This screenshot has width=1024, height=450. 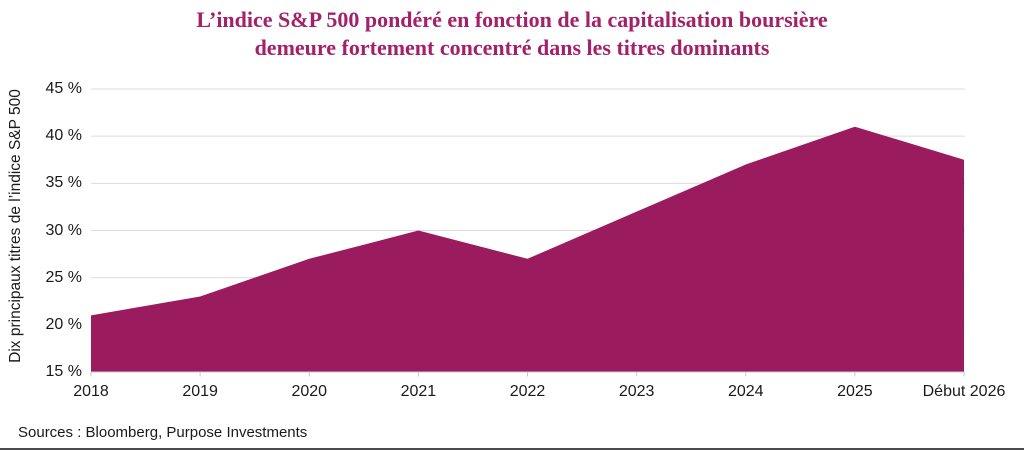 What do you see at coordinates (91, 391) in the screenshot?
I see `x-tick-label-2018: 2018` at bounding box center [91, 391].